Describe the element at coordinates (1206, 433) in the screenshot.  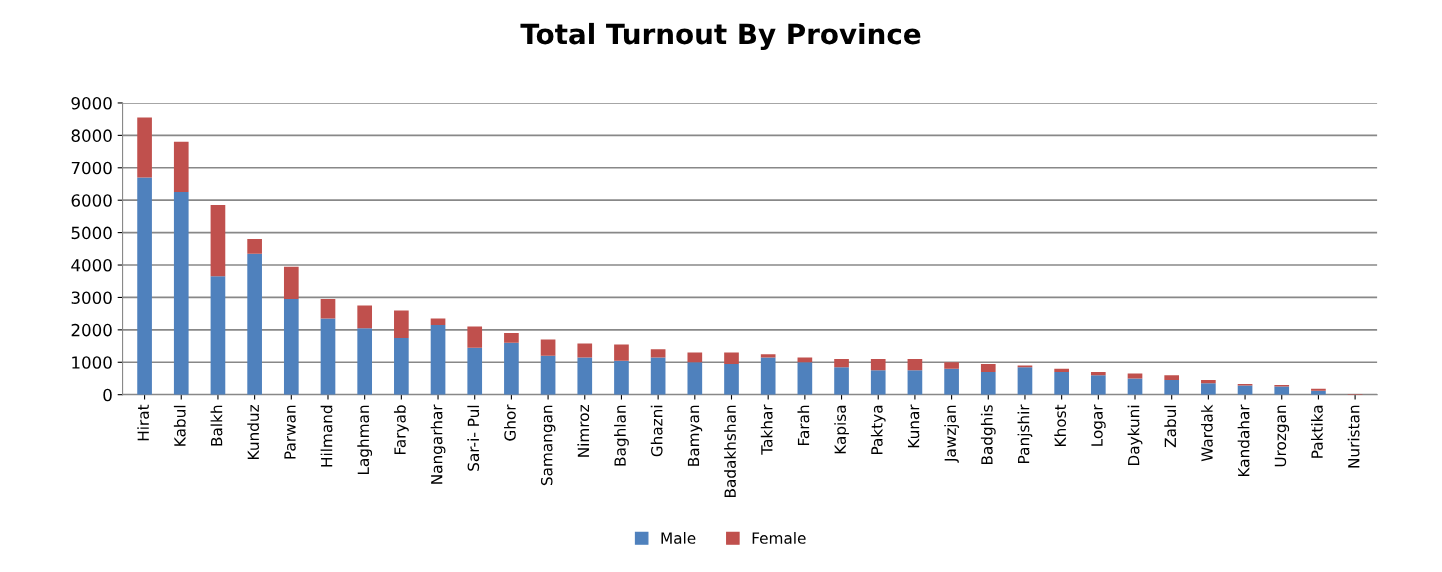
I see `x-tick-label: Wardak` at that location.